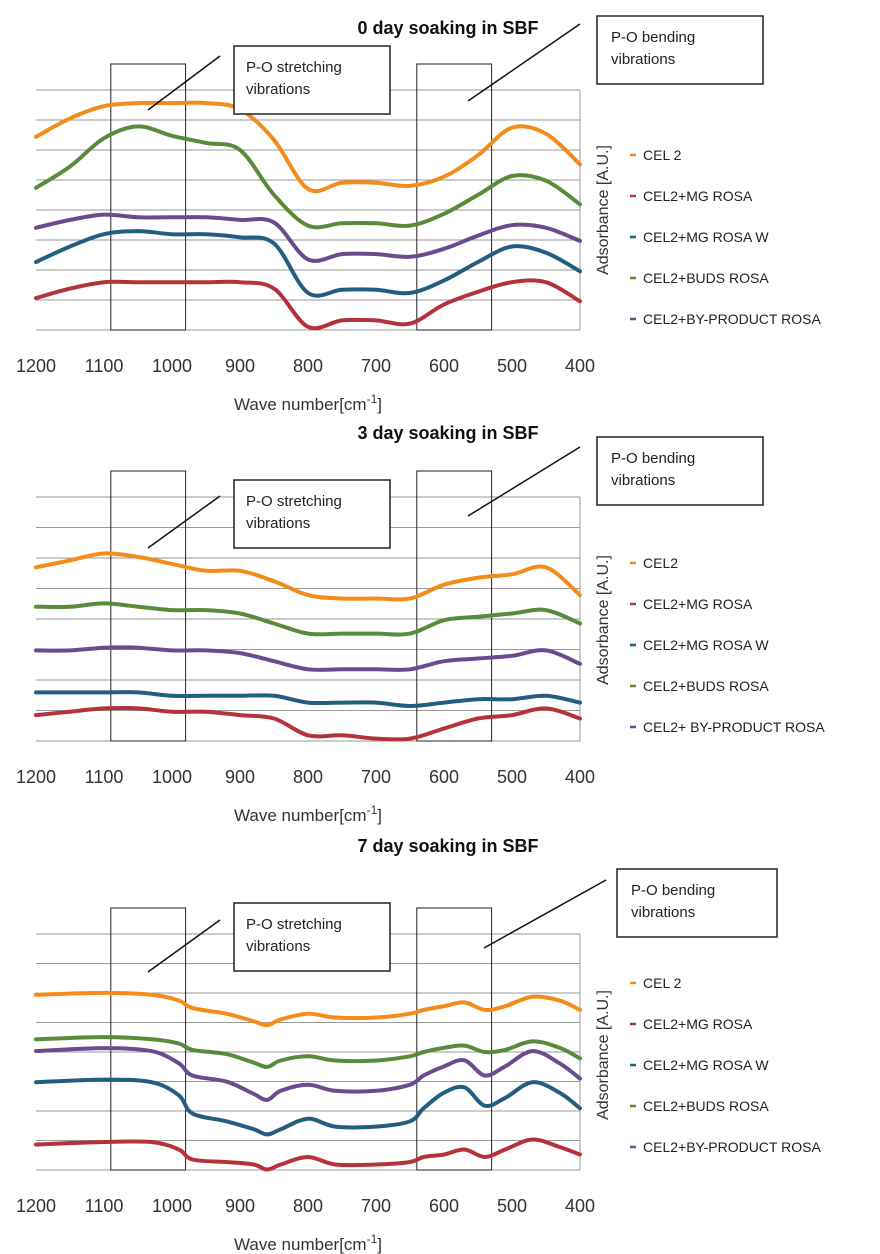  What do you see at coordinates (734, 727) in the screenshot?
I see `legend-label: CEL2+ BY-PRODUCT ROSA` at bounding box center [734, 727].